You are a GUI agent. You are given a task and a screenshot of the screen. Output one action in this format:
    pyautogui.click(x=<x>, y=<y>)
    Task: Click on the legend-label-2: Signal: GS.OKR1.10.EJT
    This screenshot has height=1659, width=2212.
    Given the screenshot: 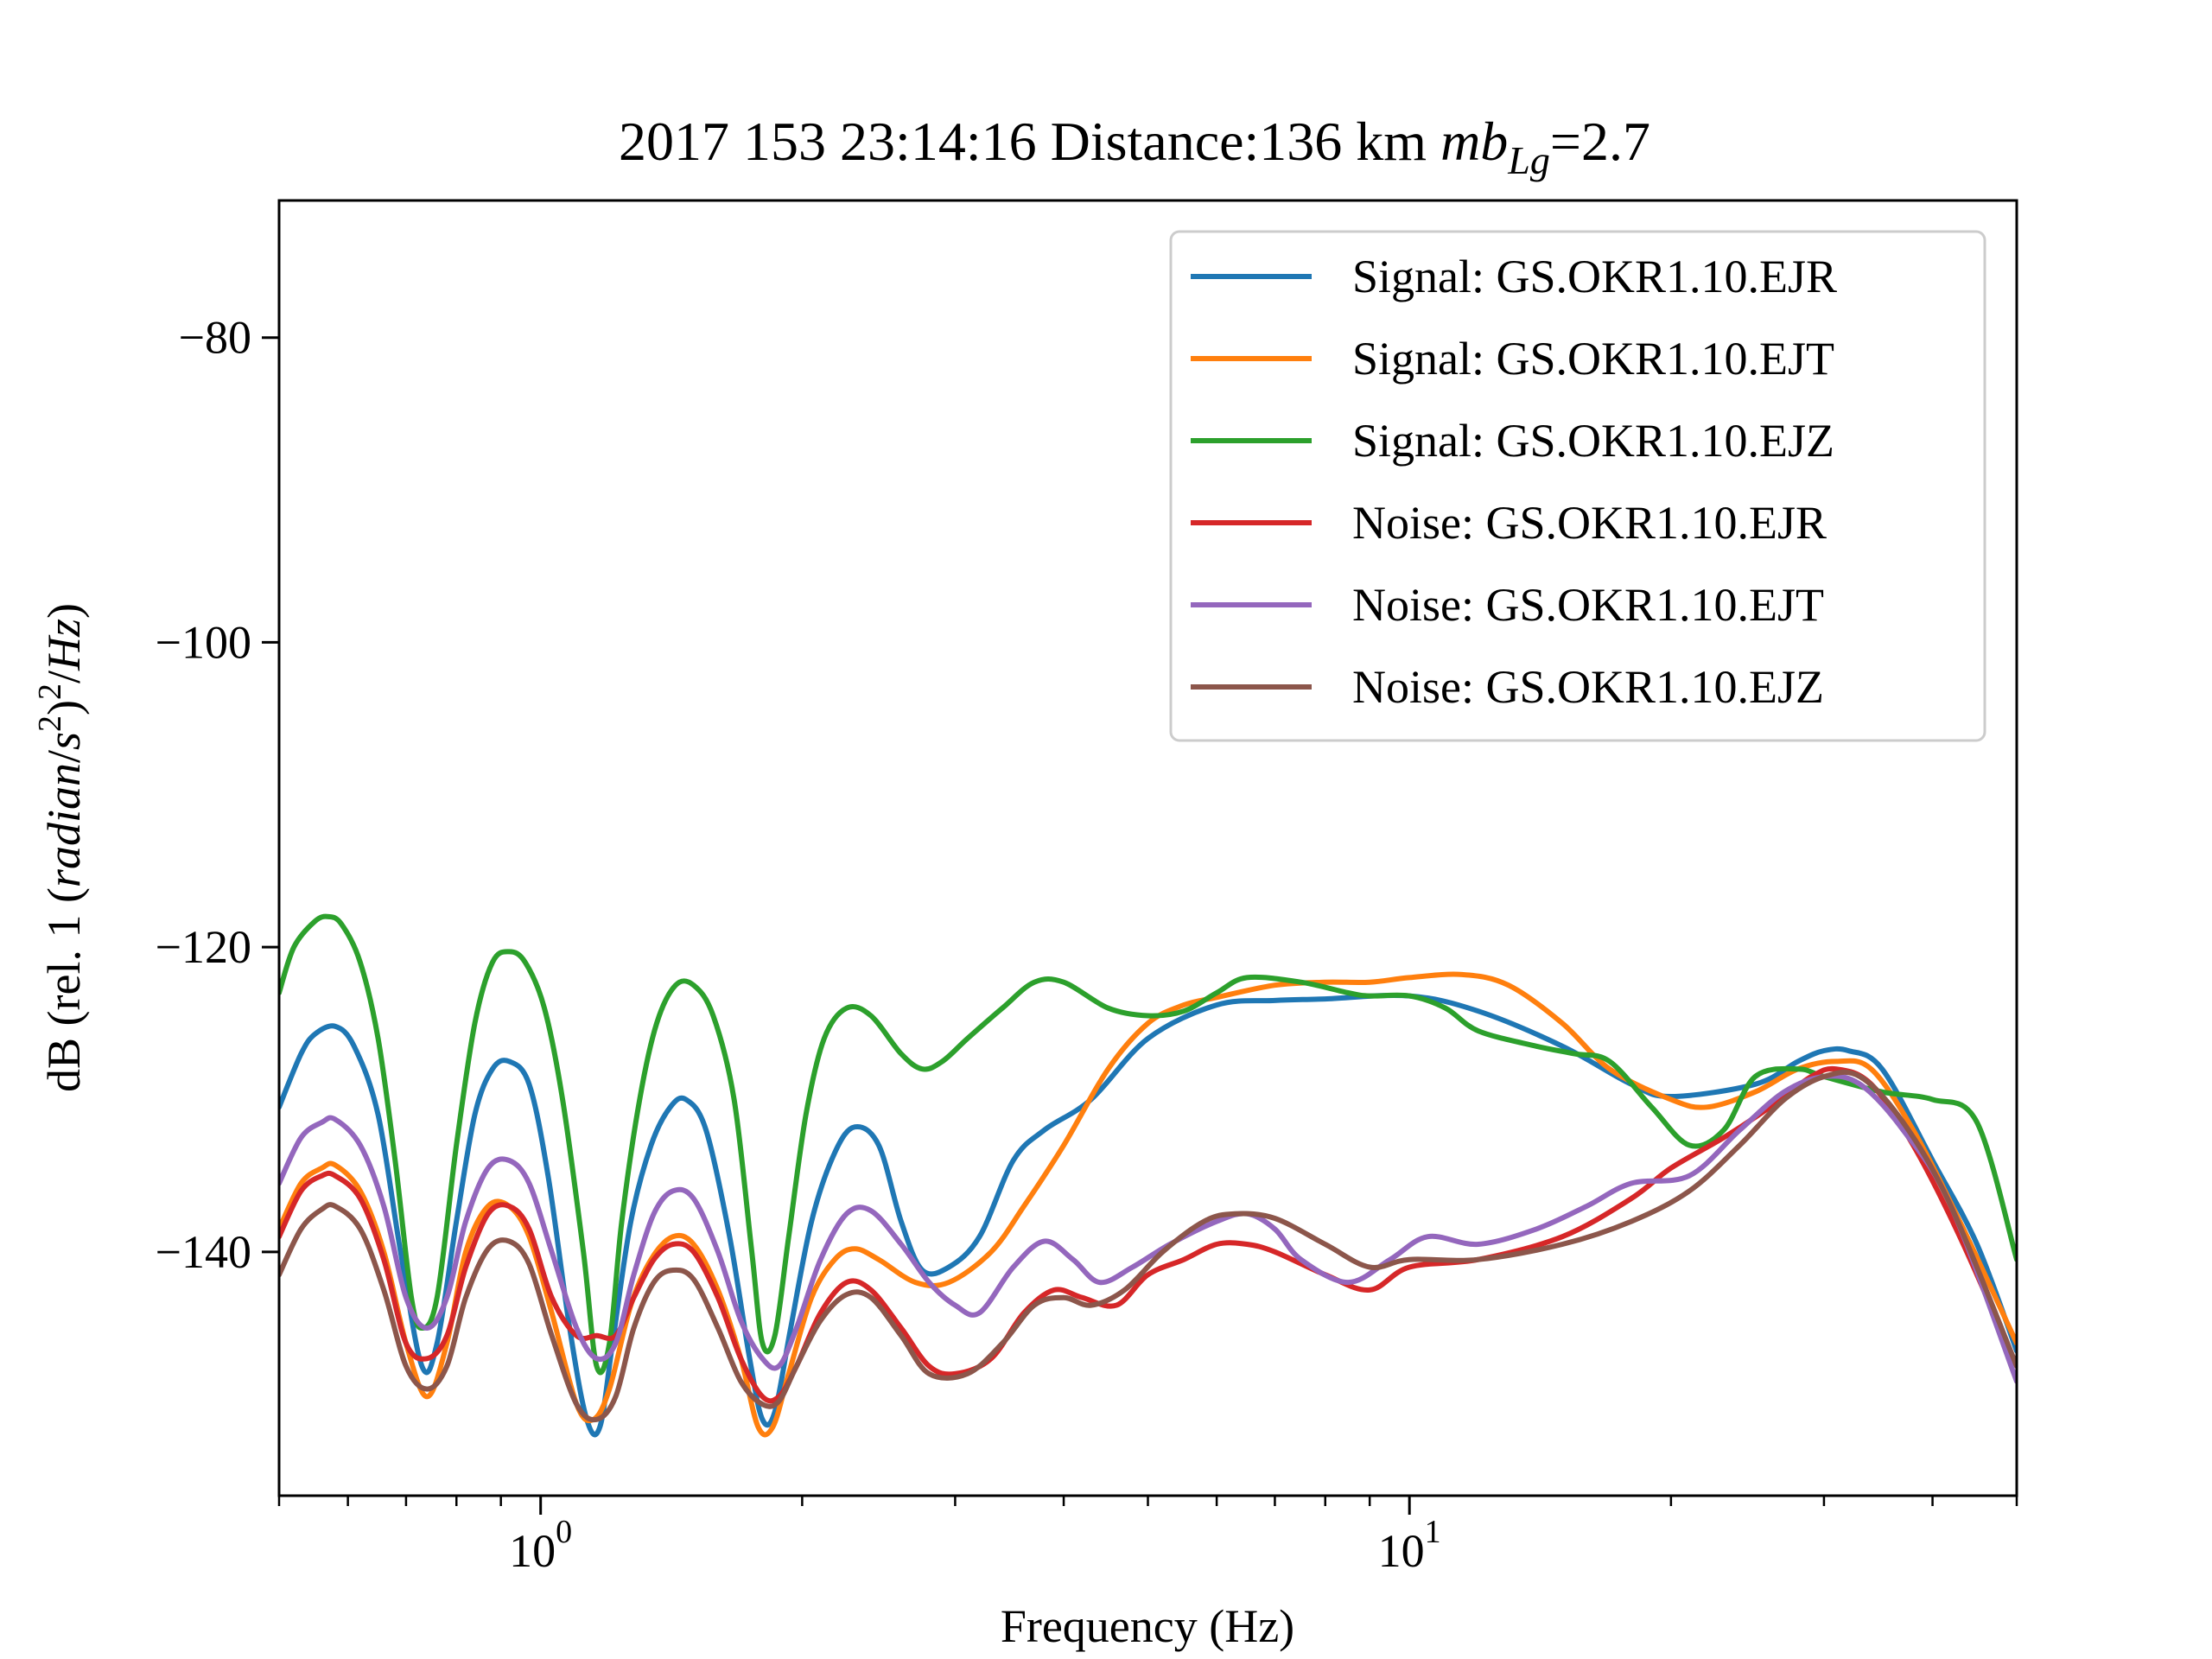 What is the action you would take?
    pyautogui.click(x=1593, y=359)
    